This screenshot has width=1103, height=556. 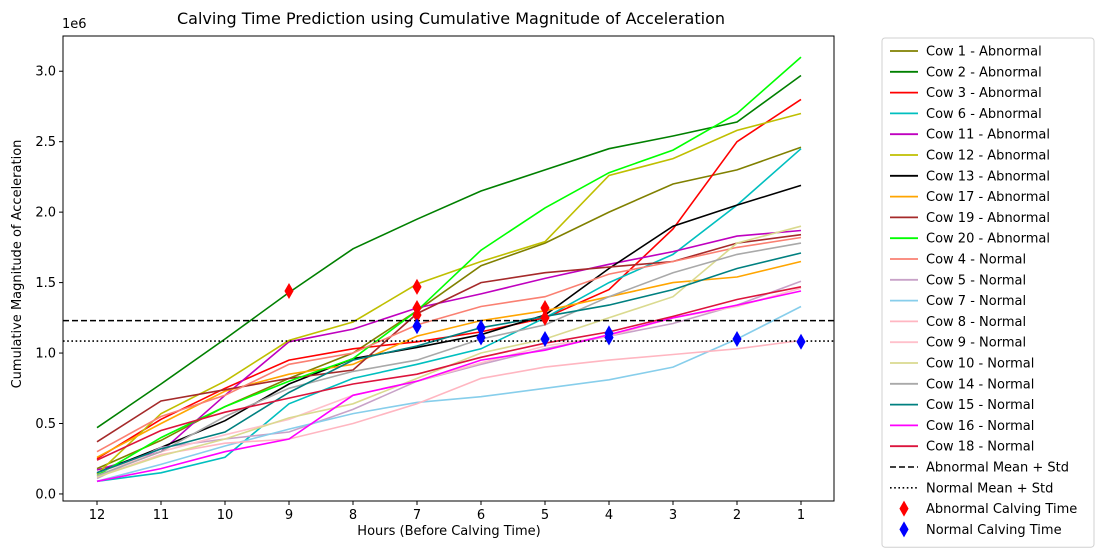 What do you see at coordinates (545, 515) in the screenshot?
I see `x-tick-label: 5` at bounding box center [545, 515].